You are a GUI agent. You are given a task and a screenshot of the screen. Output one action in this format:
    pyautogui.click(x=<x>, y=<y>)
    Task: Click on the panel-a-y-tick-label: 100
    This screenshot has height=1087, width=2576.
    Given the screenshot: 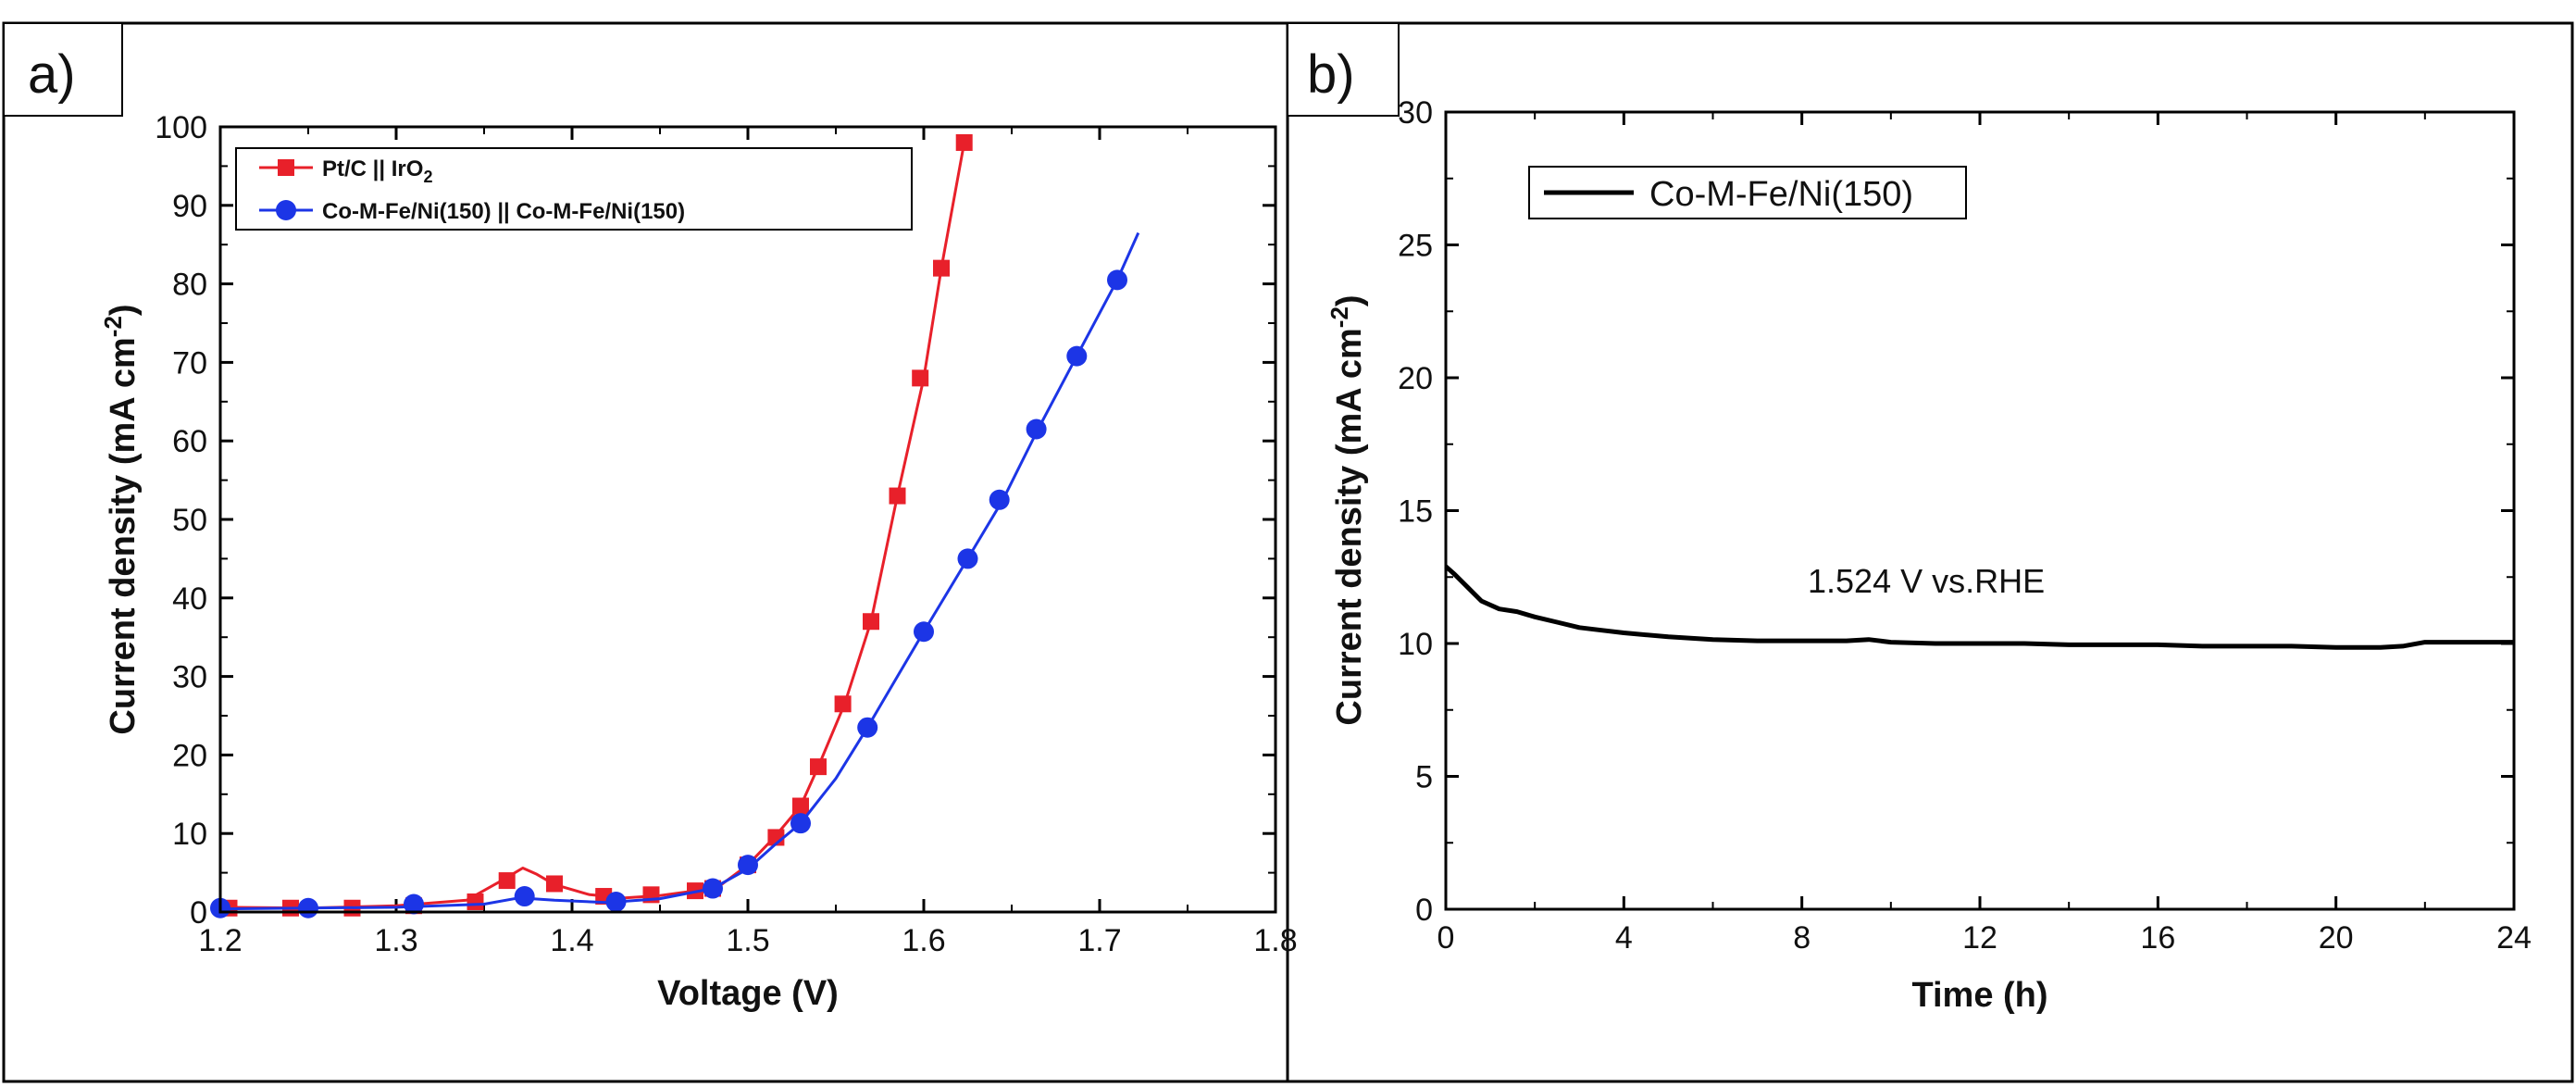 What is the action you would take?
    pyautogui.click(x=181, y=127)
    